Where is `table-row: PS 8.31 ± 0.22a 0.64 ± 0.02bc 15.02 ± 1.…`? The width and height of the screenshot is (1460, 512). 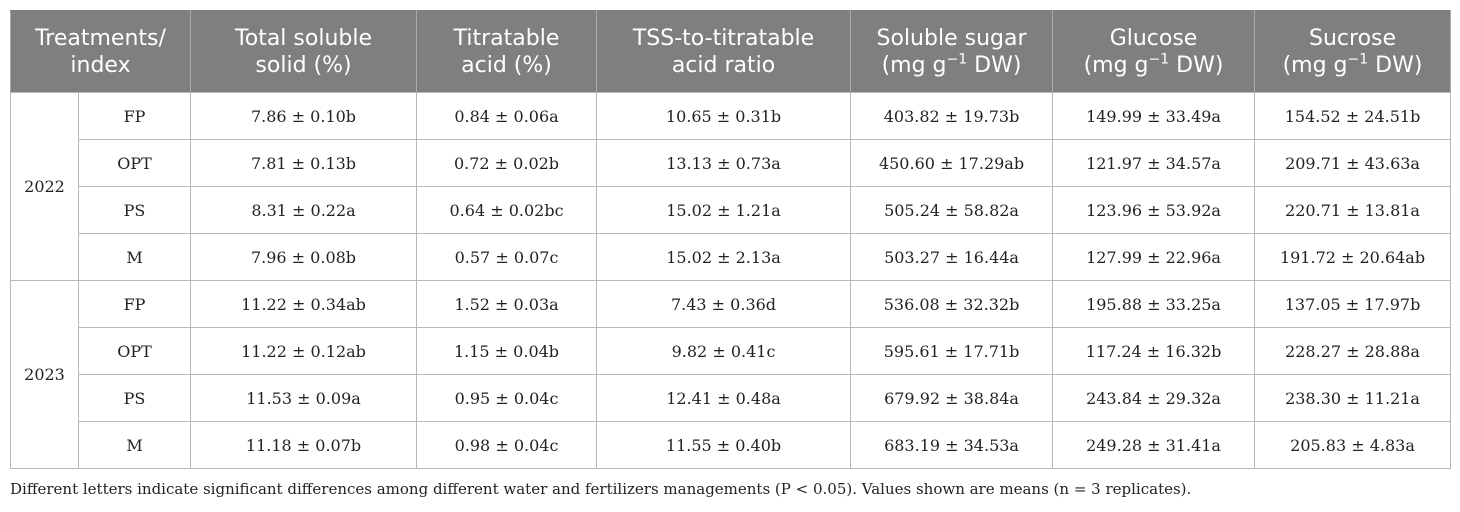
table-row: PS 8.31 ± 0.22a 0.64 ± 0.02bc 15.02 ± 1.… is located at coordinates (731, 210).